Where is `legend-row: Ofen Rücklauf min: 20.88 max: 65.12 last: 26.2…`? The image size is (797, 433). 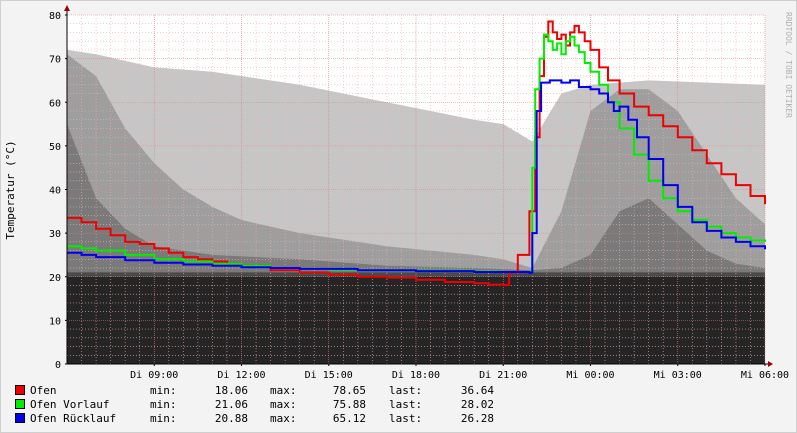
legend-row: Ofen Rücklauf min: 20.88 max: 65.12 last: 26.2… is located at coordinates (254, 418).